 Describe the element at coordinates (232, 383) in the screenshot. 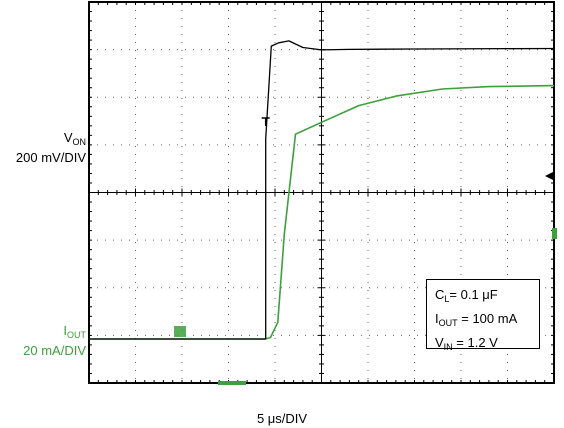

I see `iout-position-marker` at that location.